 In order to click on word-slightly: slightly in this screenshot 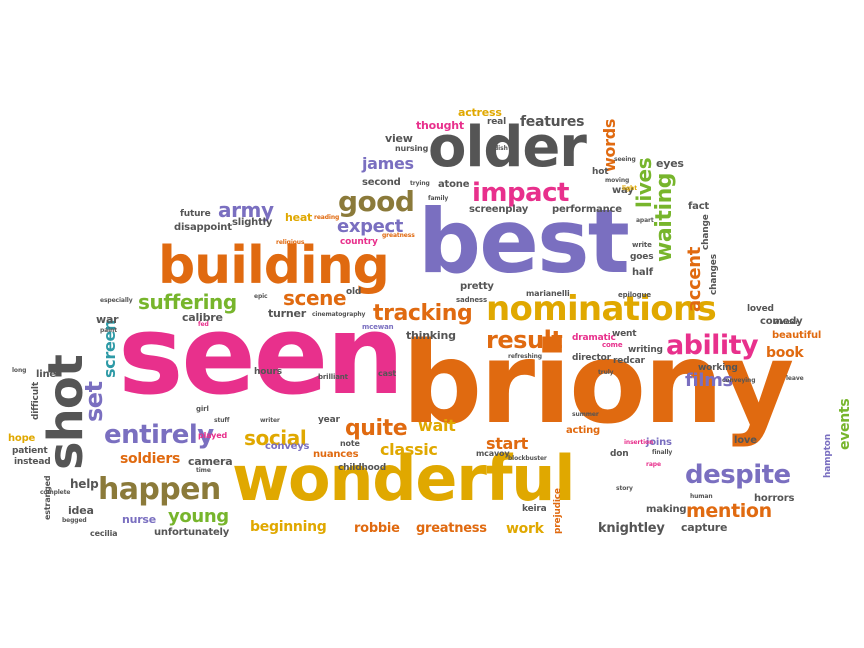, I will do `click(252, 222)`.